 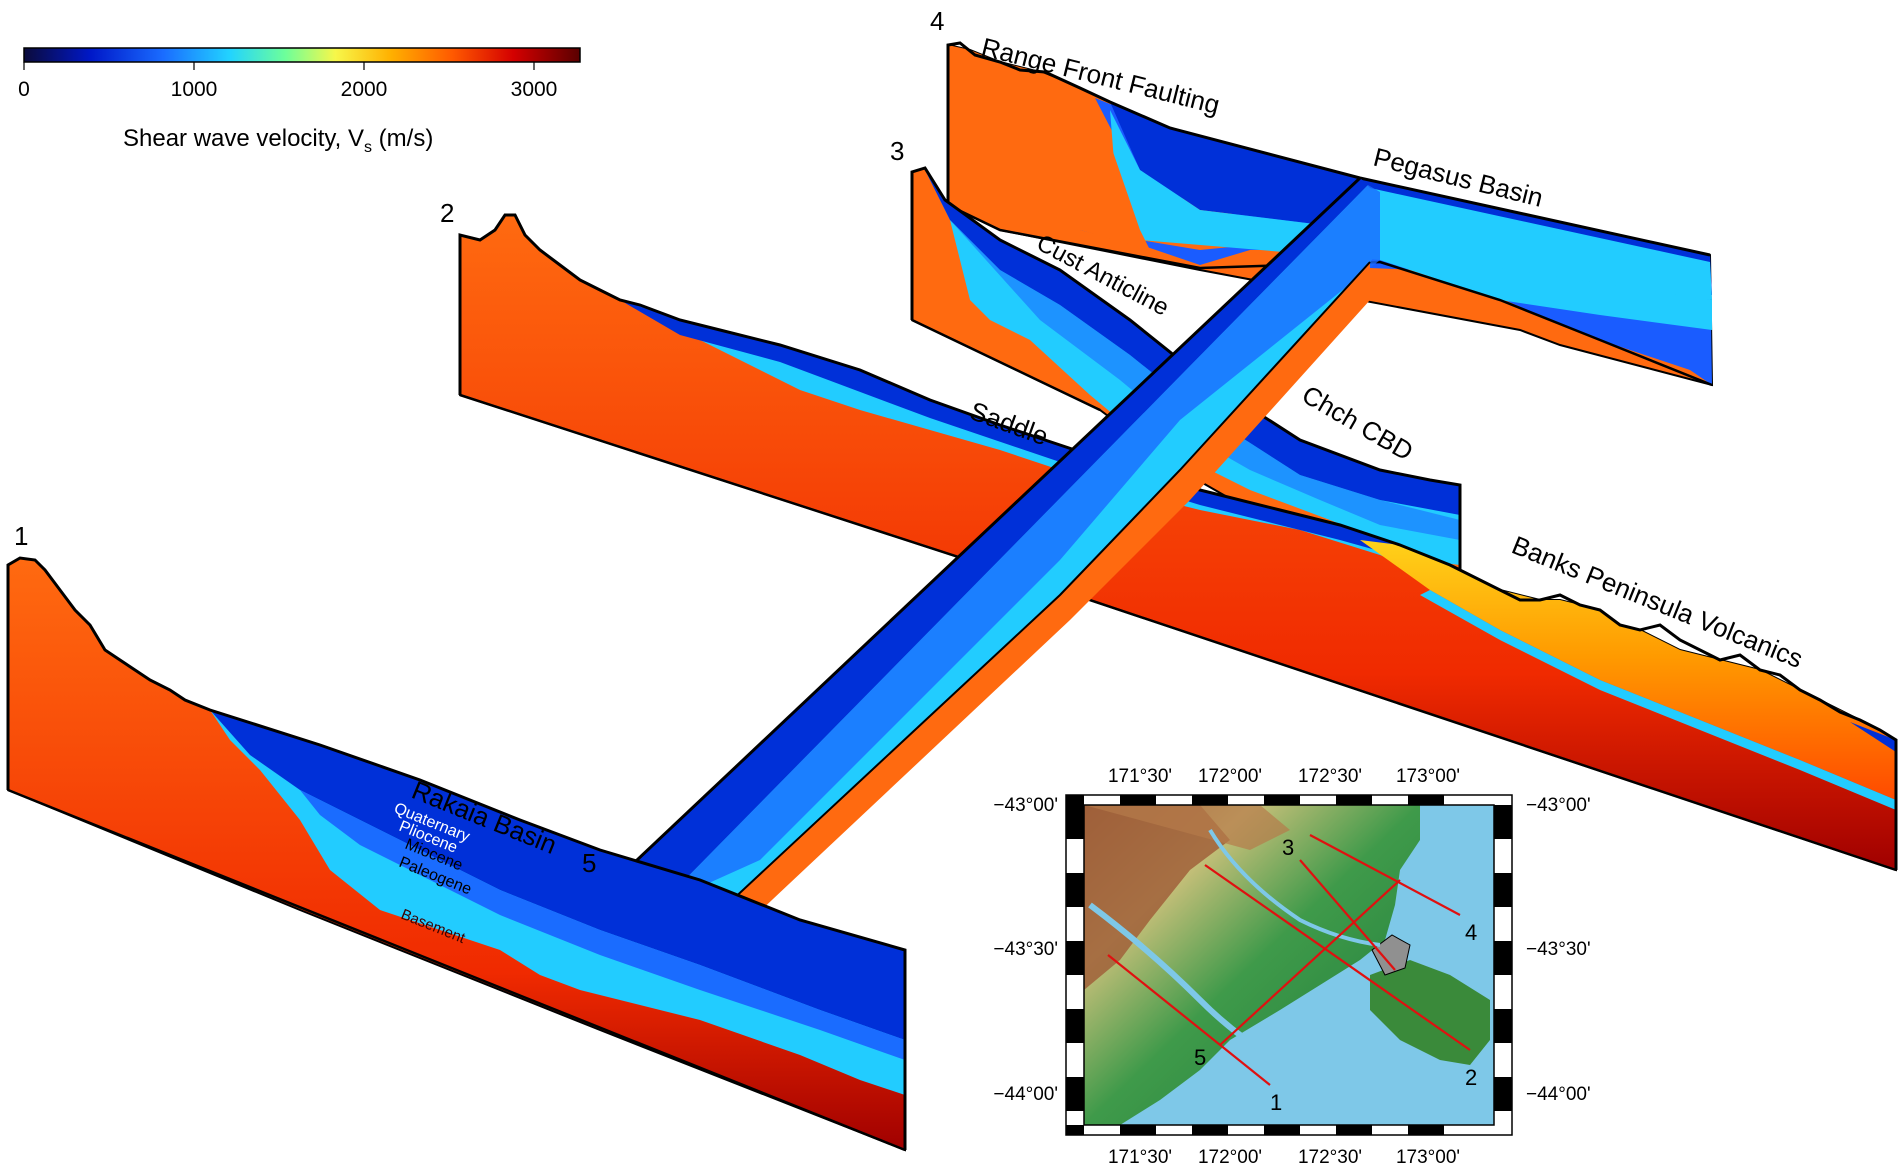 What do you see at coordinates (1276, 1102) in the screenshot?
I see `map-line-label-1: 1` at bounding box center [1276, 1102].